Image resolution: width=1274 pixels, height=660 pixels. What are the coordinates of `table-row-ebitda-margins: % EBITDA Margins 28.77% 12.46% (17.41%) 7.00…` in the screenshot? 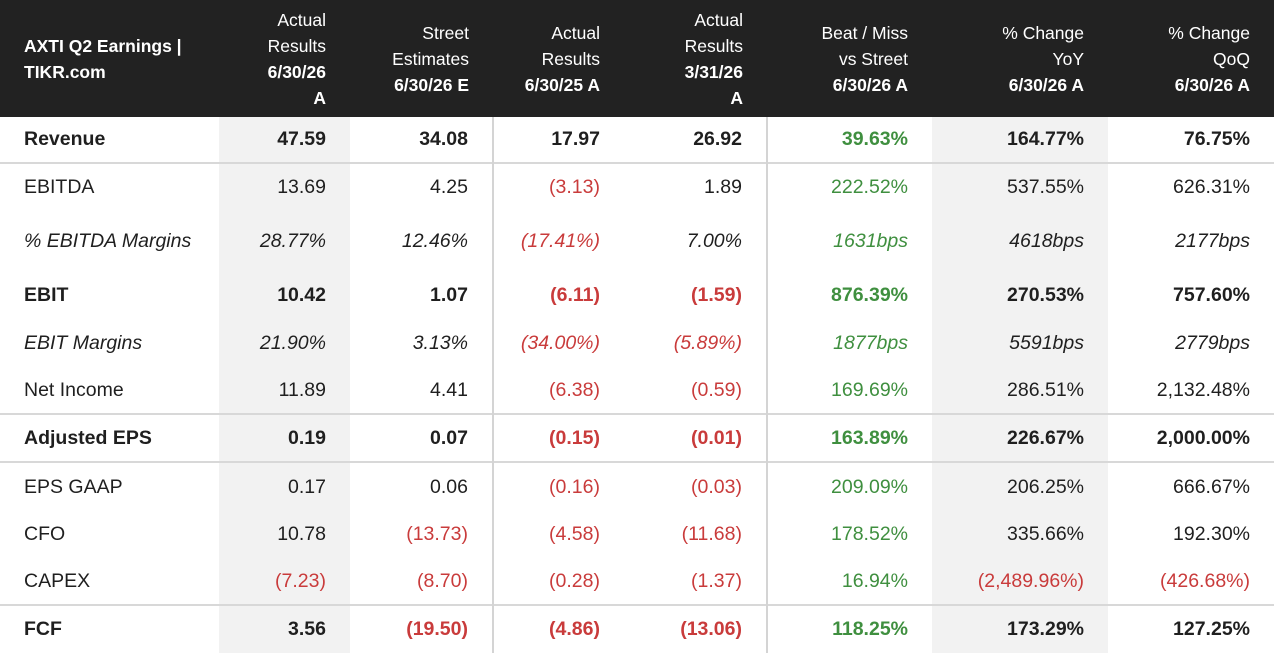 It's located at (637, 241).